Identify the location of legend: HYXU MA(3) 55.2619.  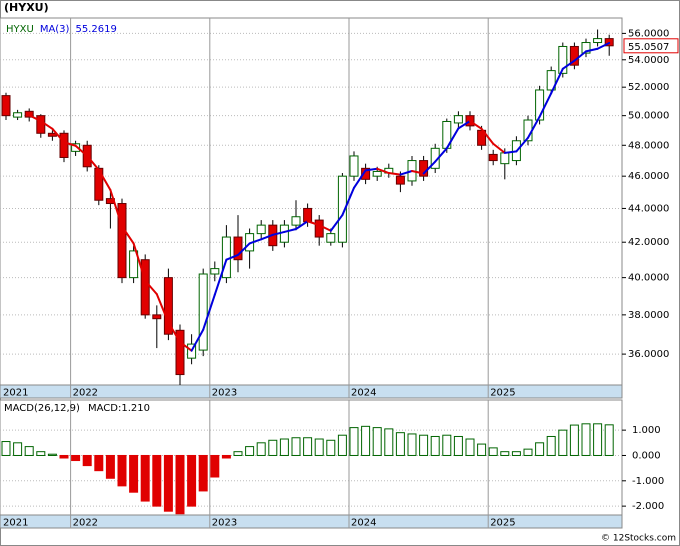
(61, 29).